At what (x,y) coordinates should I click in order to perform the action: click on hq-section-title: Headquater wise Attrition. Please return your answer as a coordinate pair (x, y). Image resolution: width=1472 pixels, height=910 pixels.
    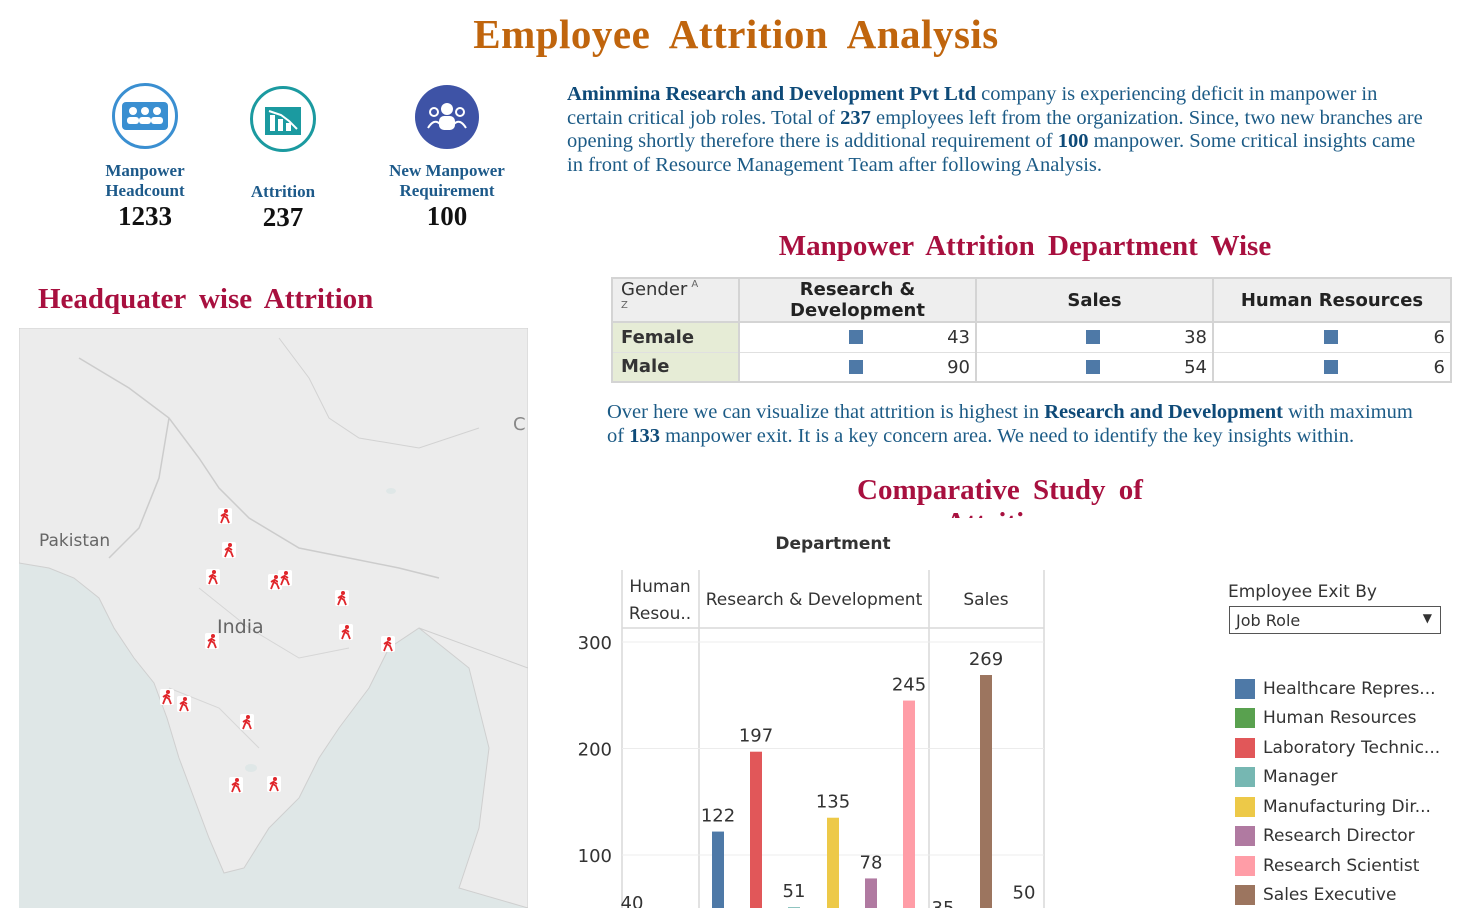
    Looking at the image, I should click on (205, 299).